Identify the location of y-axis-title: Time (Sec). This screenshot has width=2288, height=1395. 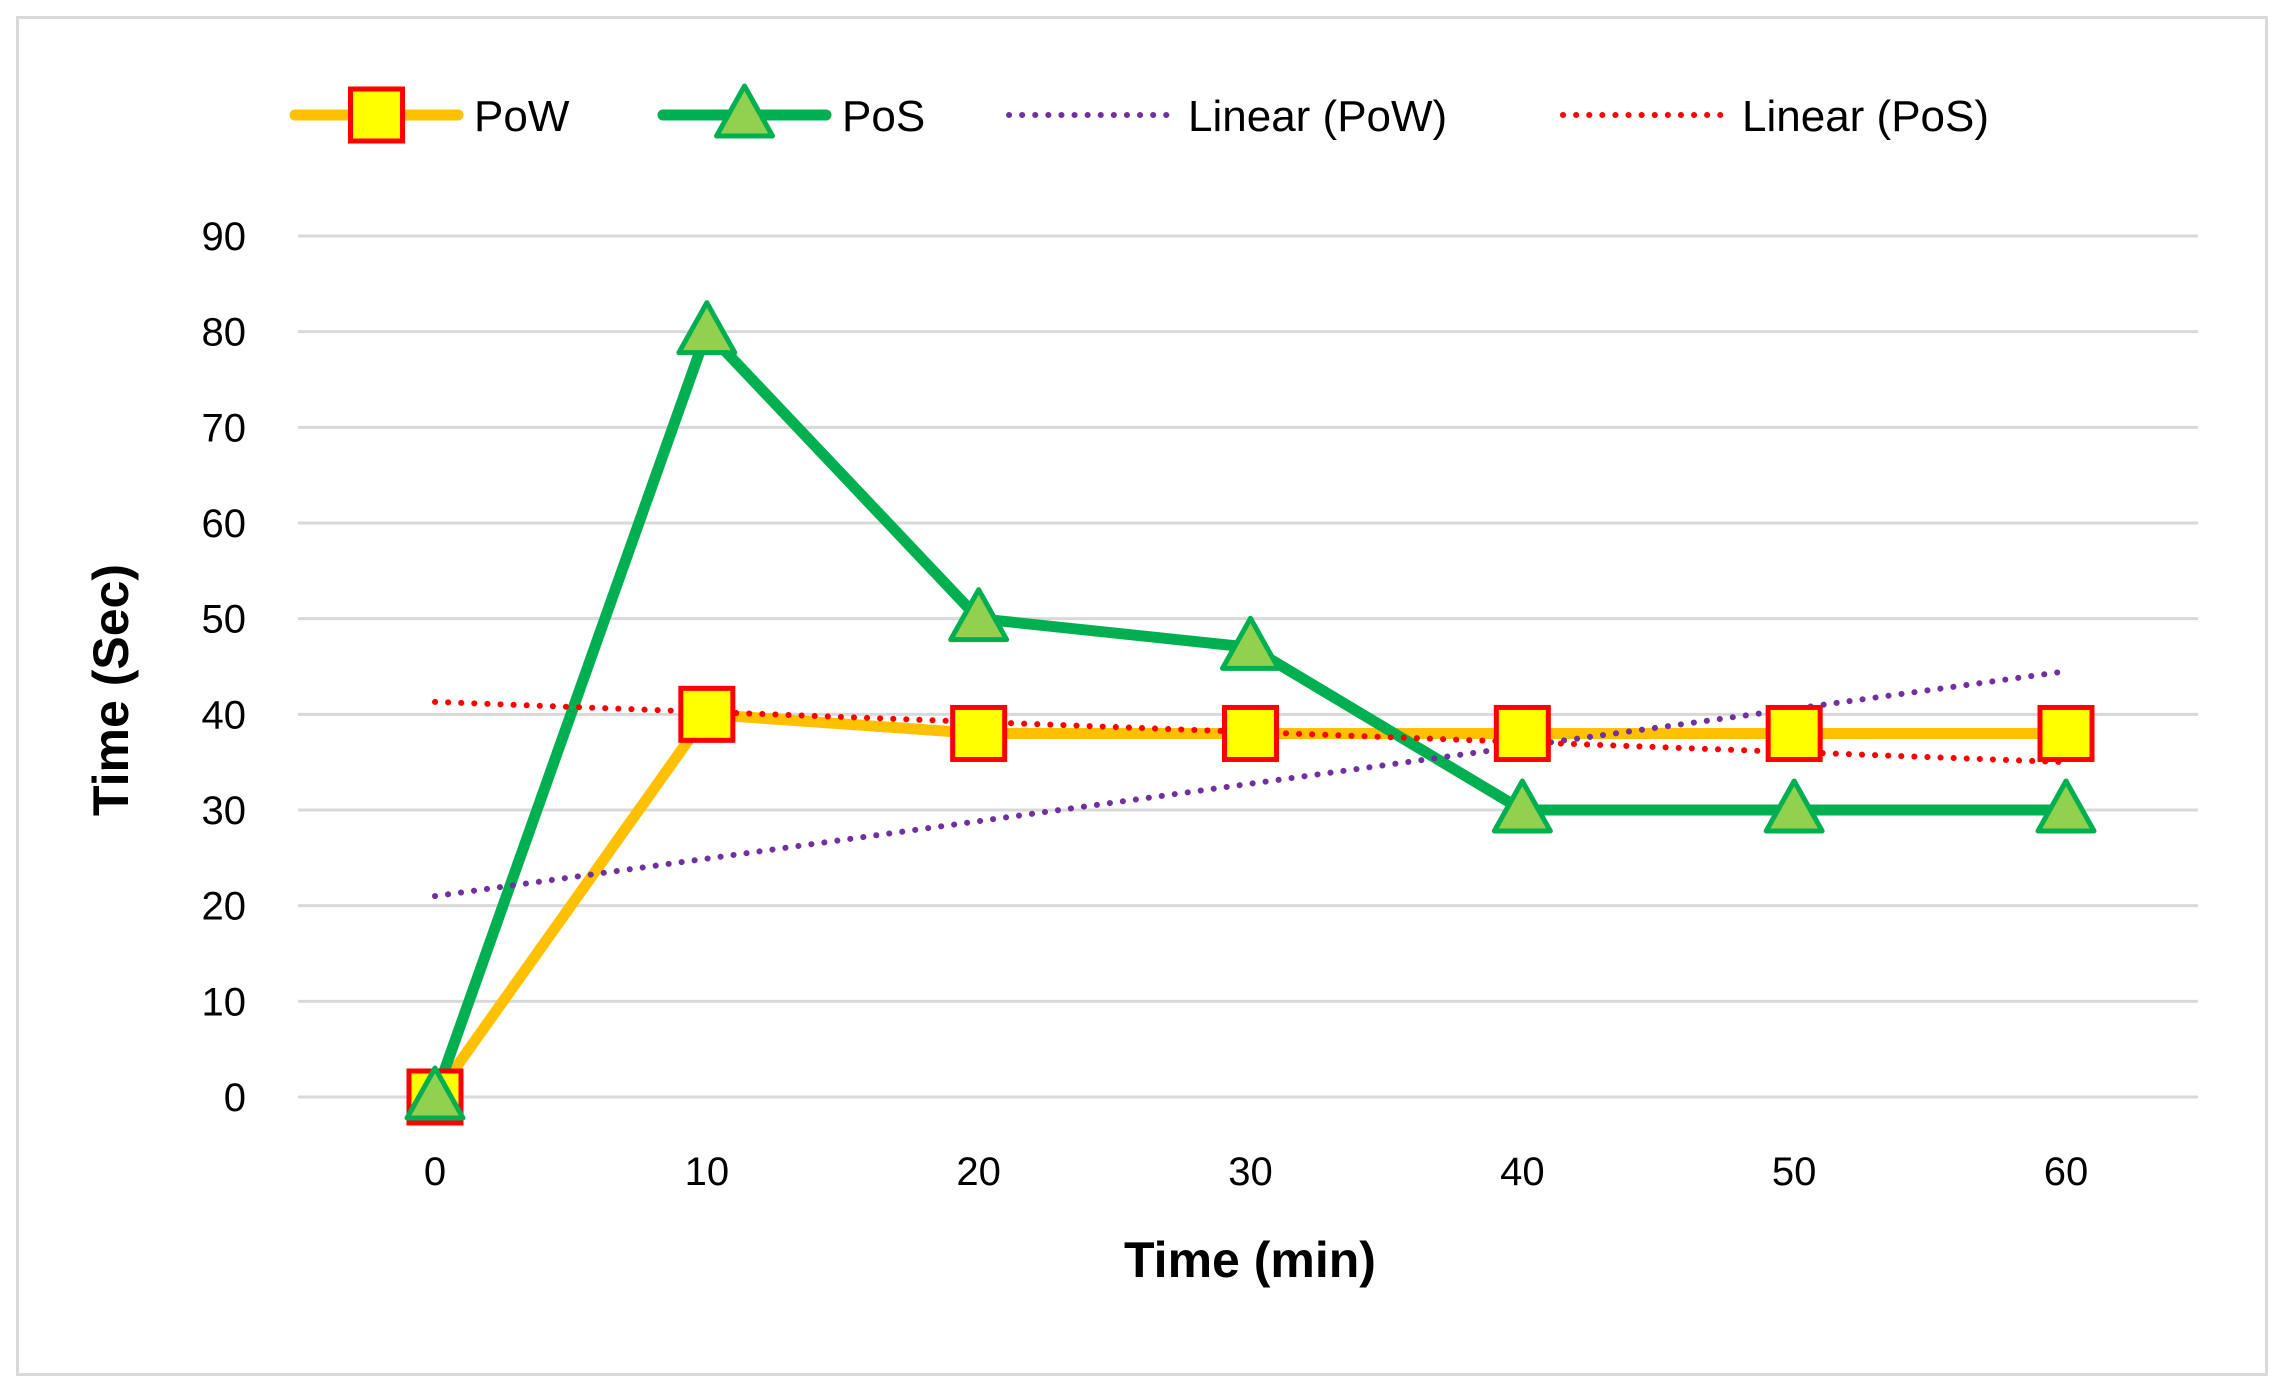
(111, 690).